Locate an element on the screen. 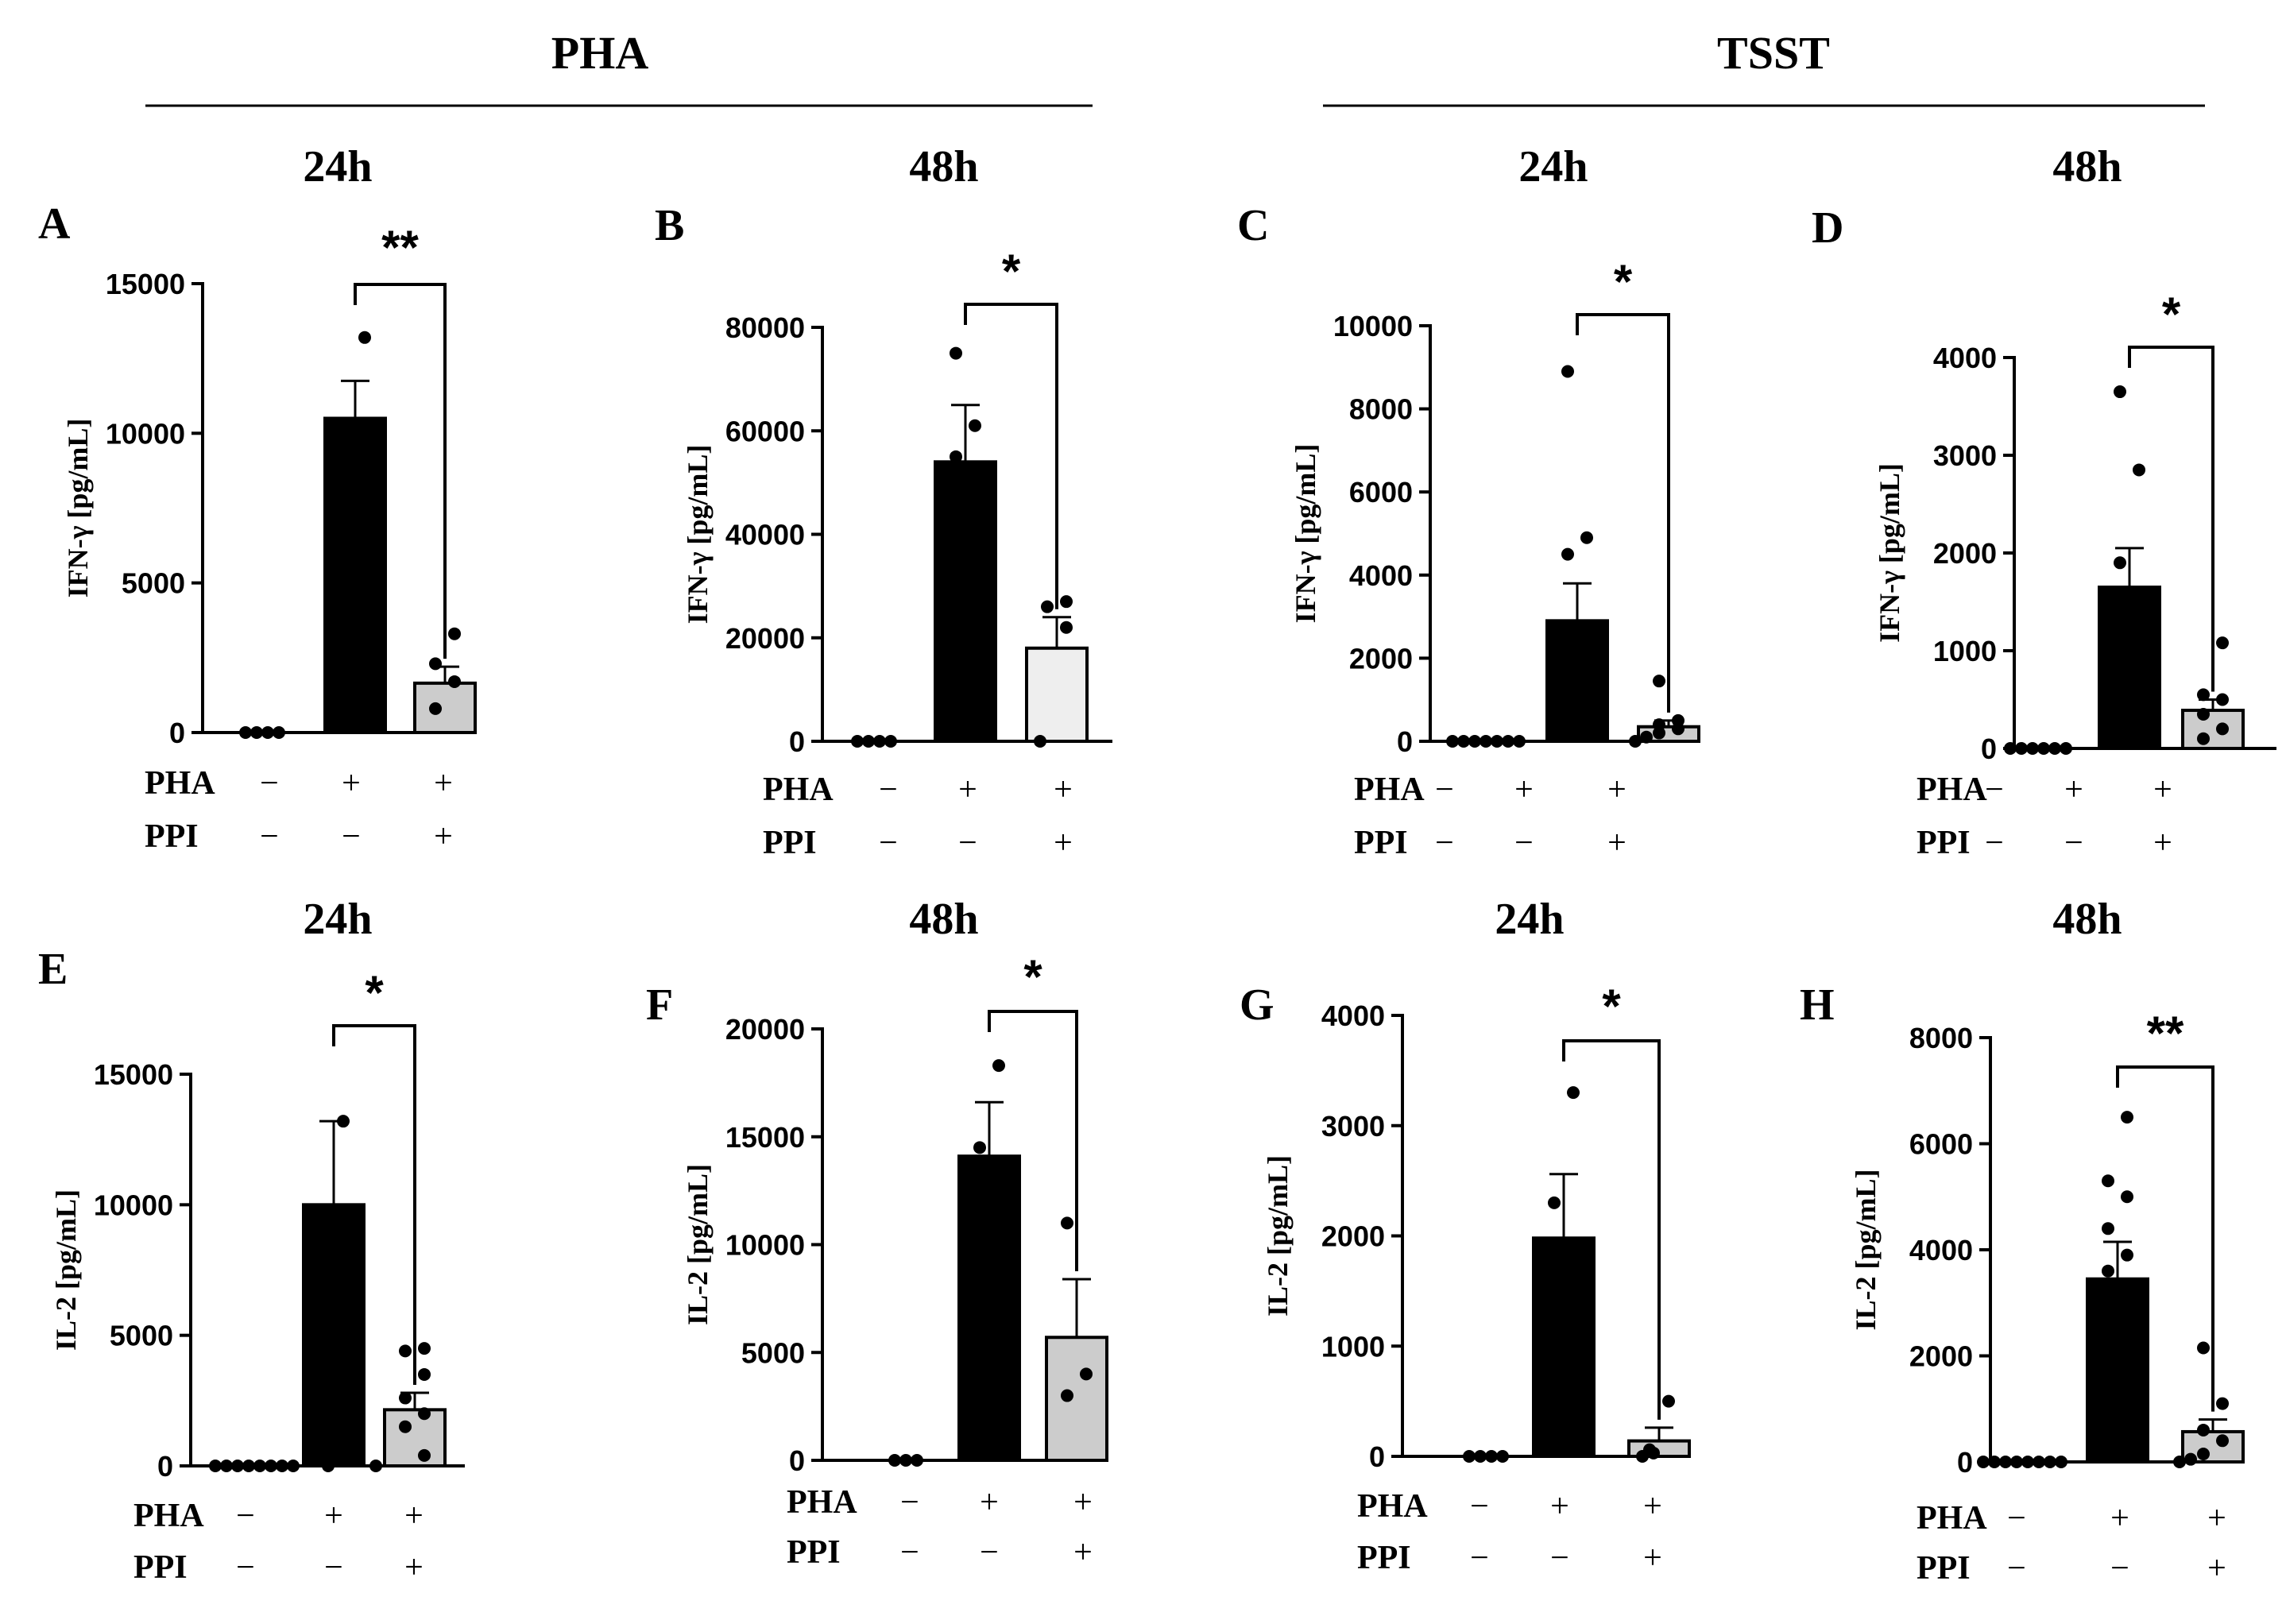 This screenshot has height=1624, width=2286. y-tick-label: 15000 is located at coordinates (133, 1074).